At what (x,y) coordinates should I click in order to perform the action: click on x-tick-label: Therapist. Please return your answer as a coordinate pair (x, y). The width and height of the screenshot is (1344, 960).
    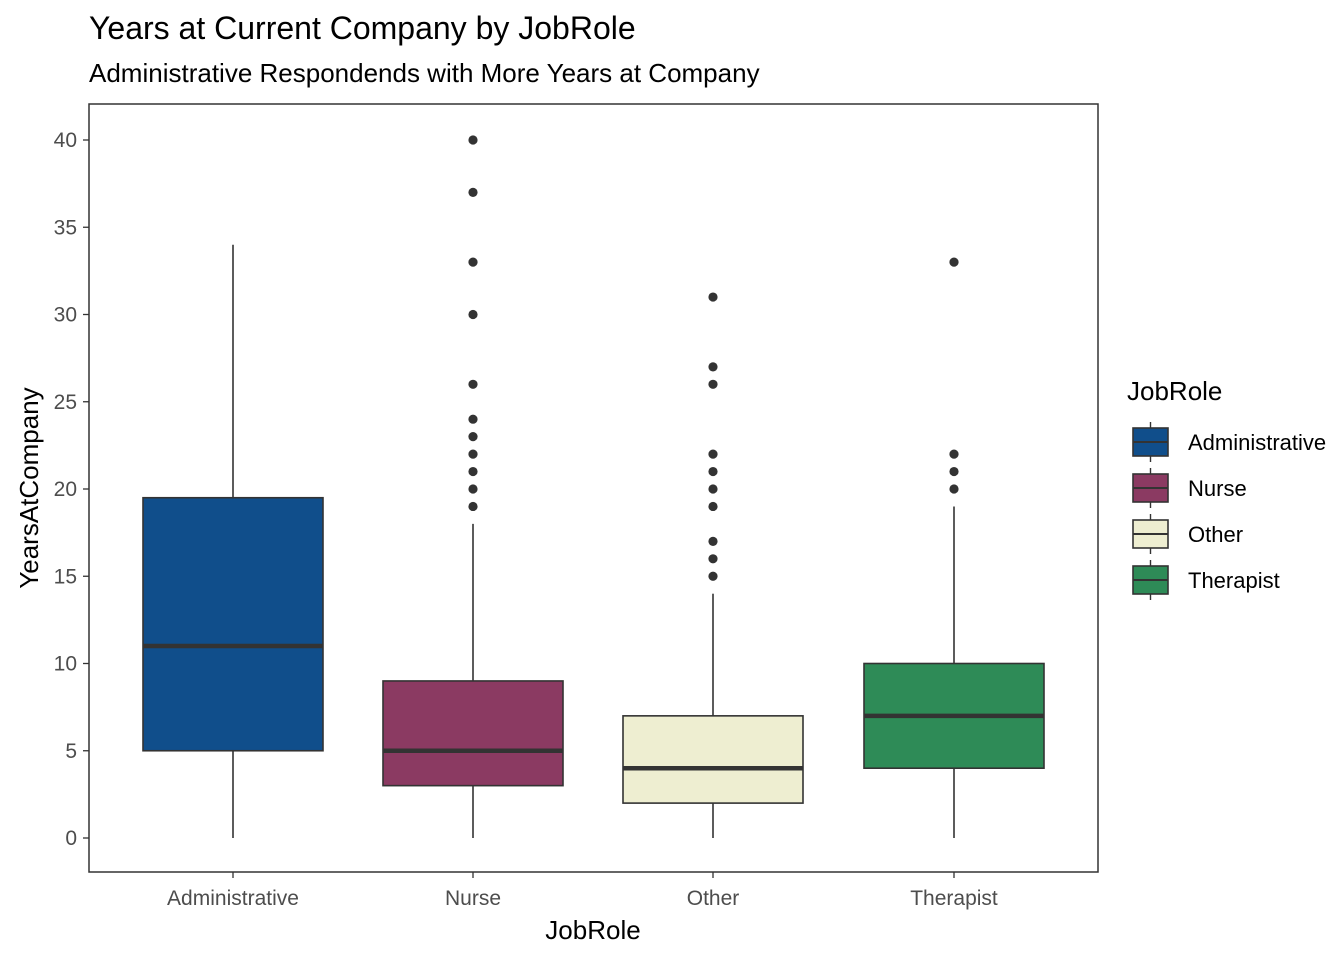
    Looking at the image, I should click on (954, 898).